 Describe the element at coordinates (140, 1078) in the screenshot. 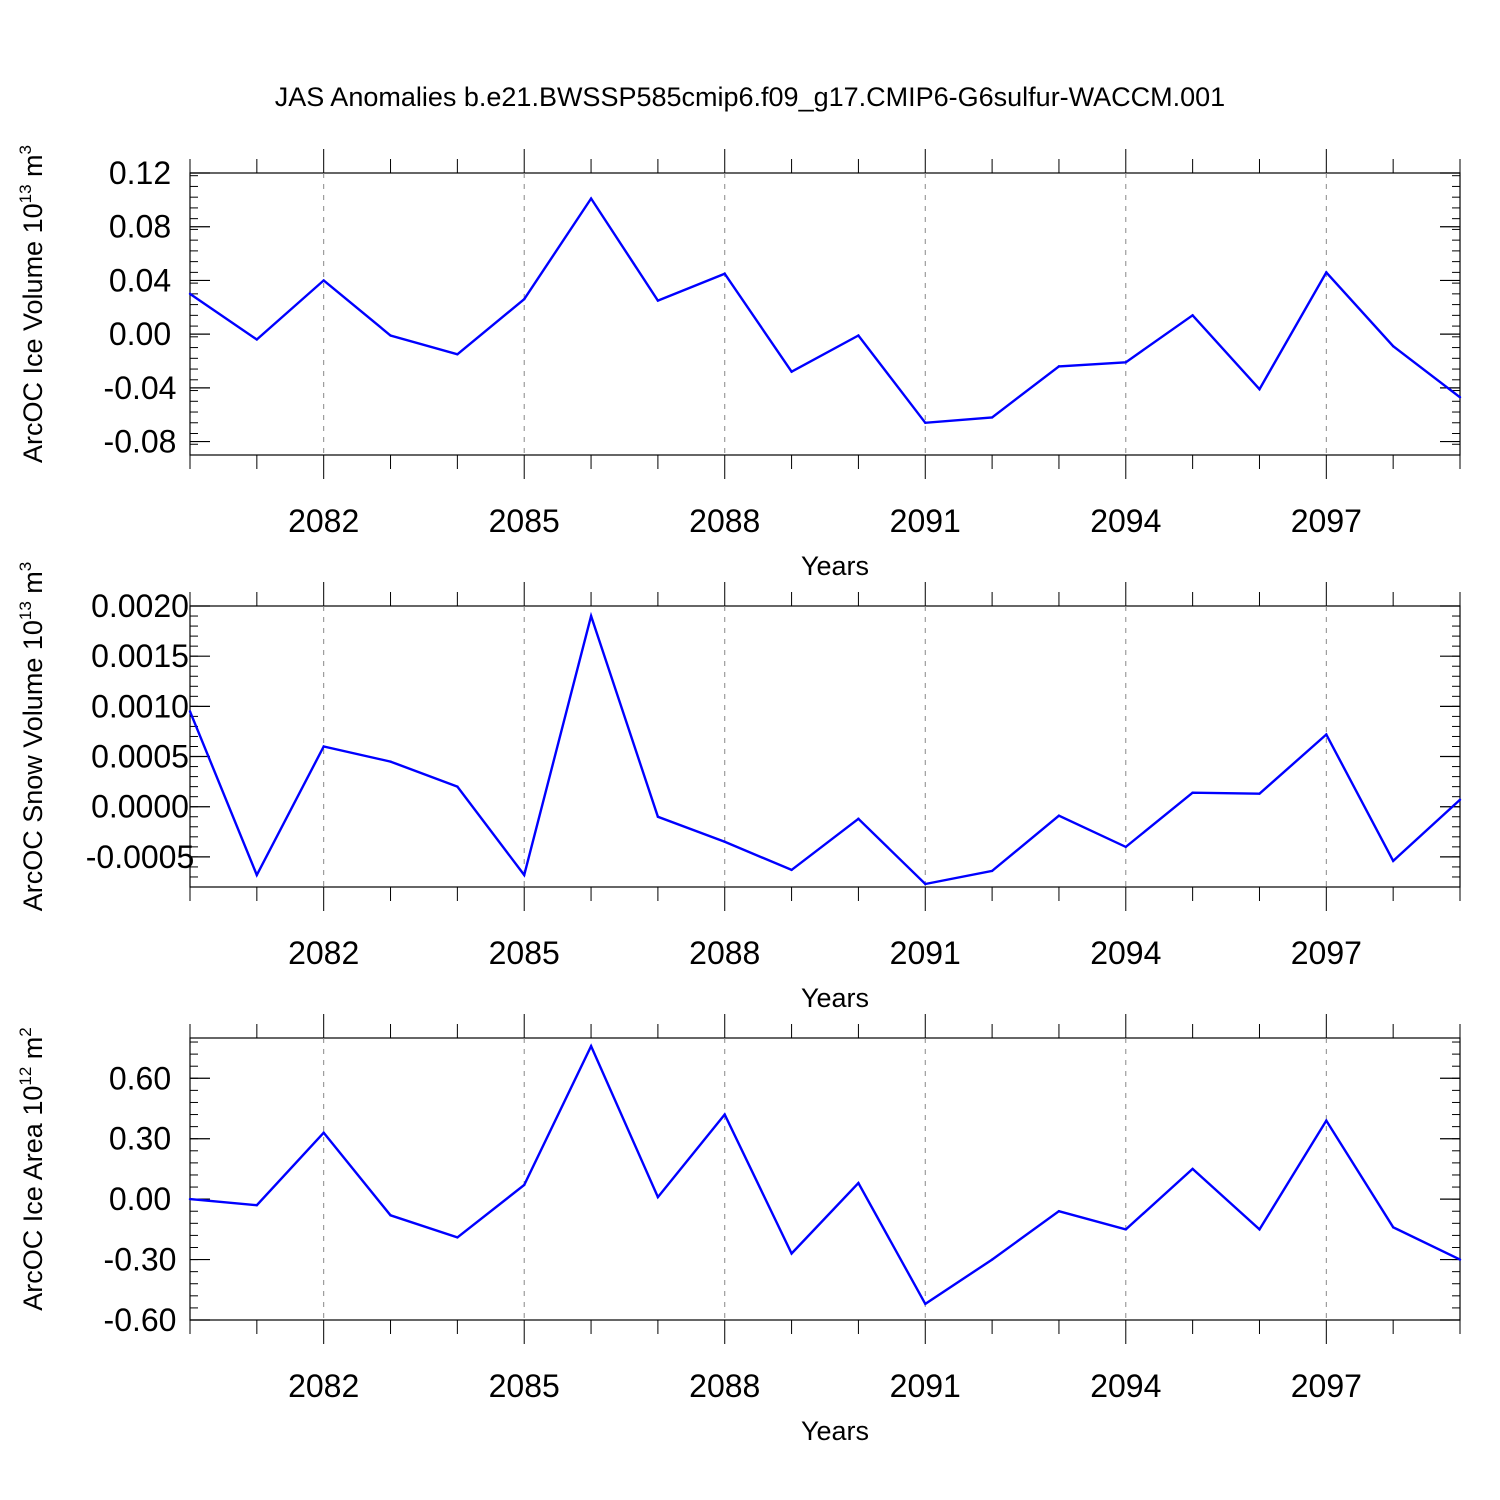

I see `y-tick-label: 0.60` at that location.